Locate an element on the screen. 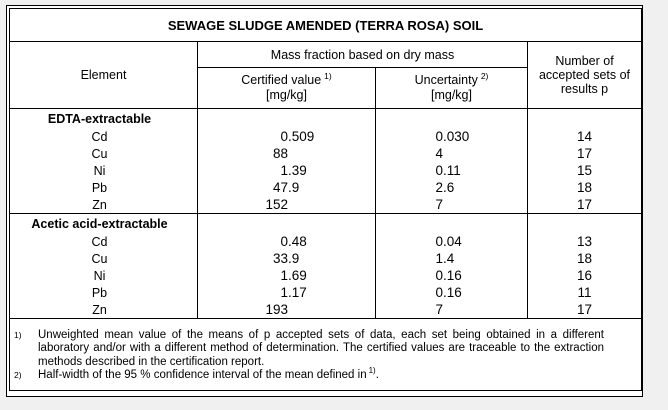 This screenshot has width=668, height=410. uncertainty-cell: 0.030 is located at coordinates (451, 136).